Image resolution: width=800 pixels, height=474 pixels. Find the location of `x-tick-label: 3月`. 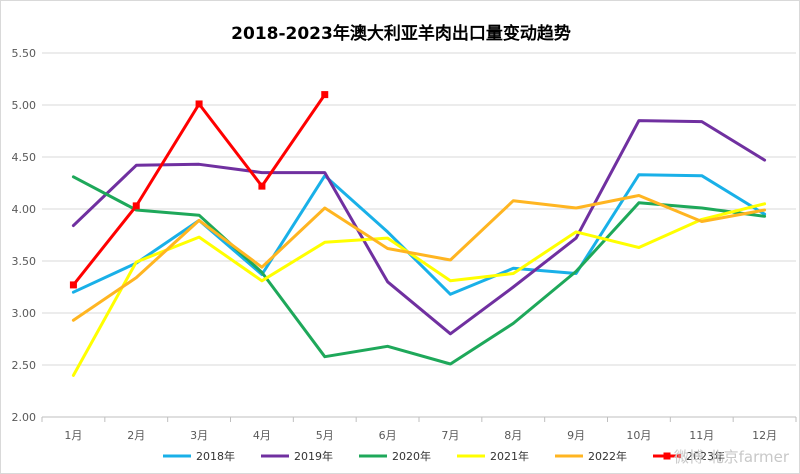

x-tick-label: 3月 is located at coordinates (199, 435).